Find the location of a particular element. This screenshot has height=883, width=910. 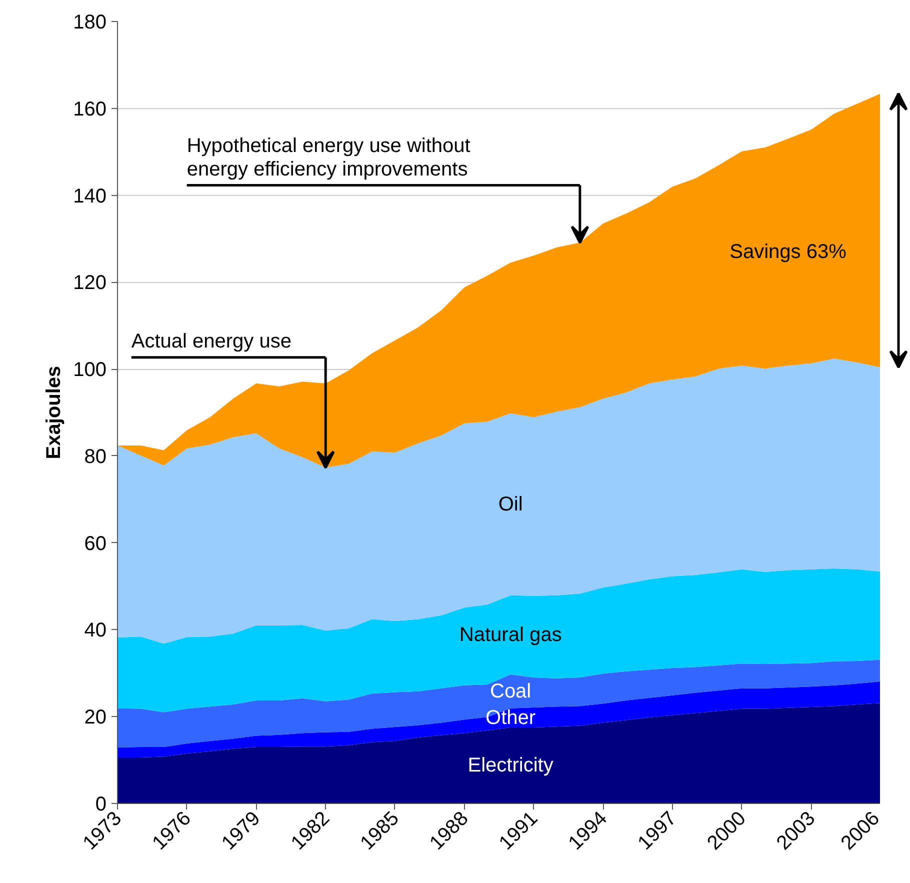

series-label: Electricity is located at coordinates (511, 765).